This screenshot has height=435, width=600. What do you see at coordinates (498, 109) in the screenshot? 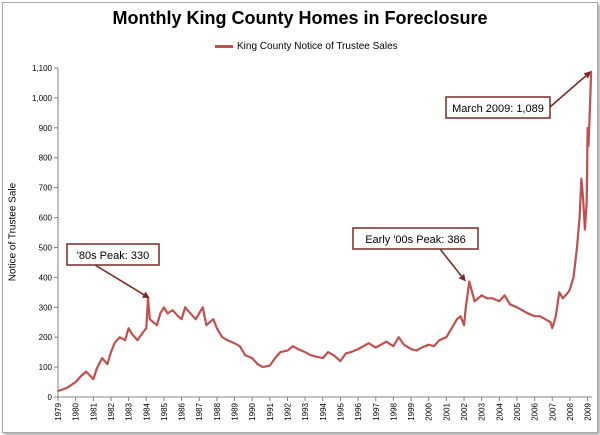
I see `annotation-label: March 2009: 1,089` at bounding box center [498, 109].